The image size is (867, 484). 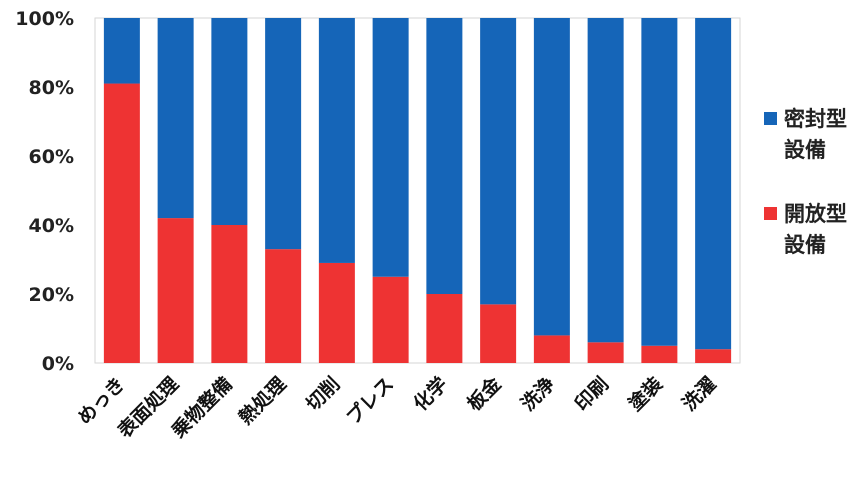 What do you see at coordinates (815, 214) in the screenshot?
I see `legend-label-line: 開放型` at bounding box center [815, 214].